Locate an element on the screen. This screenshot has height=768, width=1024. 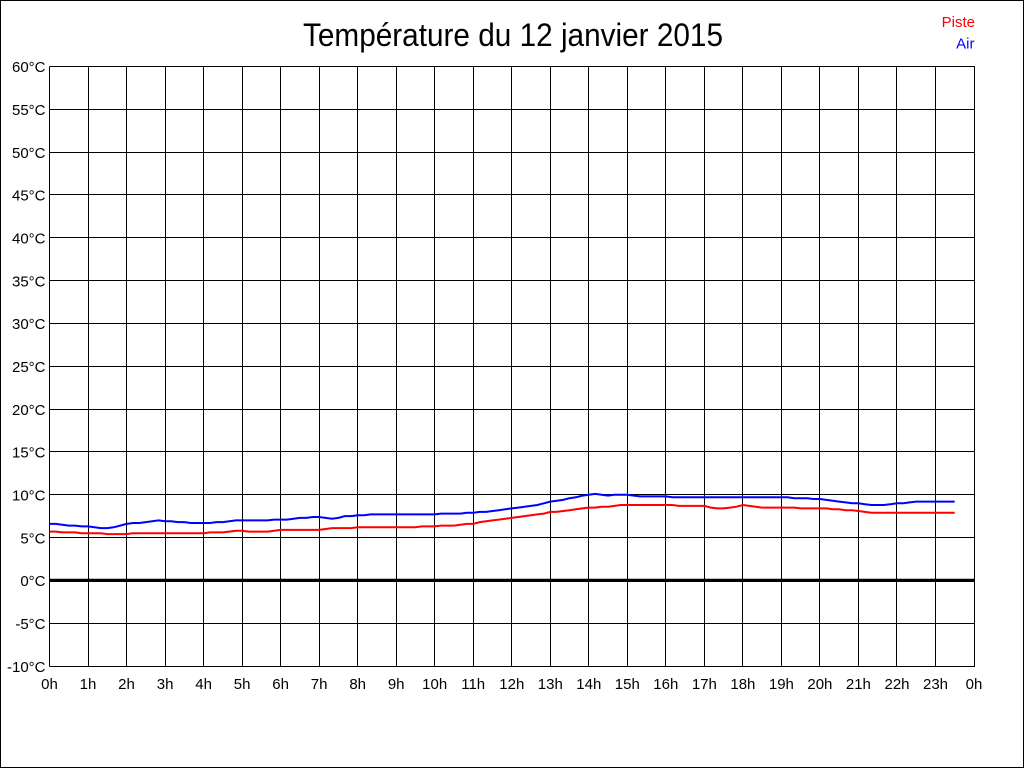
svg-text: 19h is located at coordinates (781, 684).